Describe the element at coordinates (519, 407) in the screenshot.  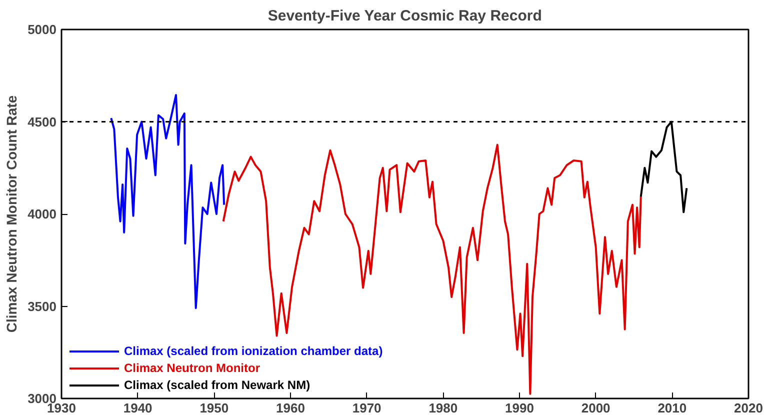
I see `x-tick-label: 1990` at that location.